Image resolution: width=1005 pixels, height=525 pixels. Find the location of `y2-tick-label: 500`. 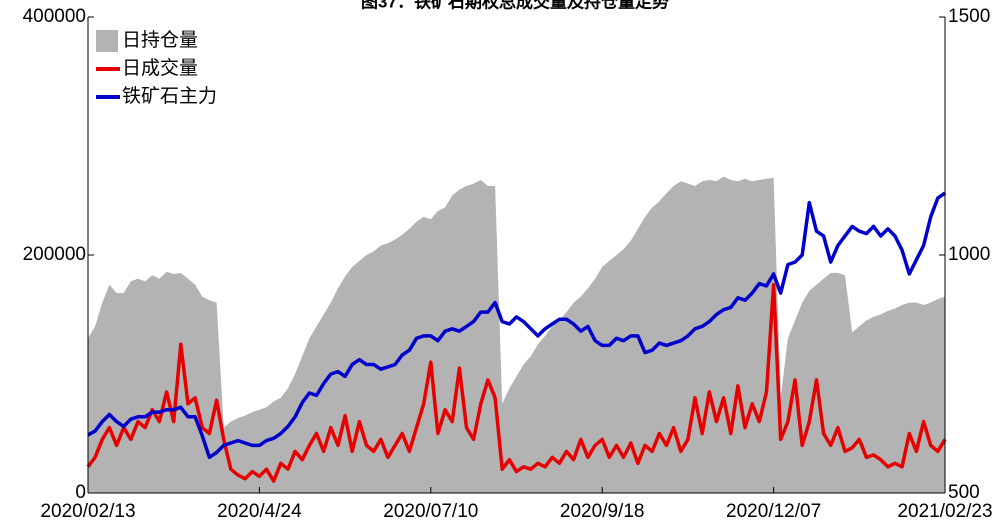

y2-tick-label: 500 is located at coordinates (964, 492).